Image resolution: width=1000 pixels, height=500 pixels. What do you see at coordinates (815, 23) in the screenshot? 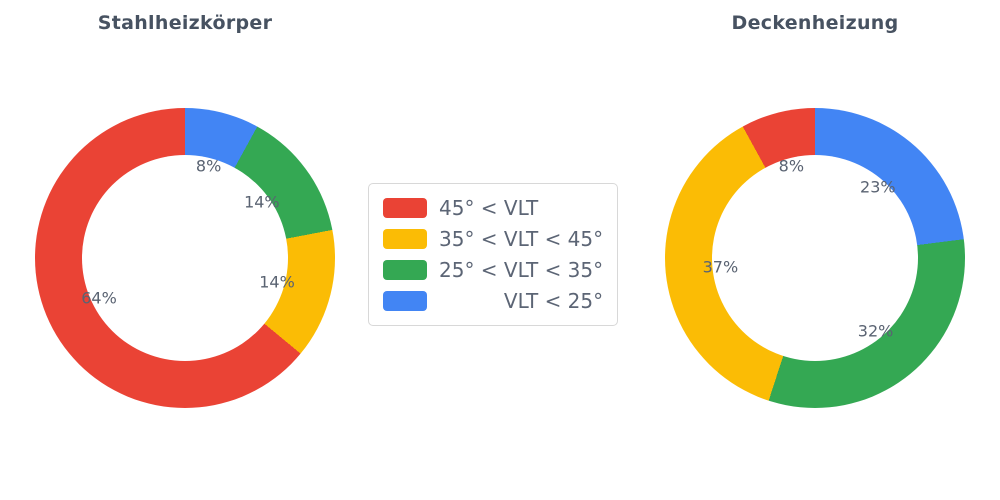
I see `chart-title-right: Deckenheizung` at bounding box center [815, 23].